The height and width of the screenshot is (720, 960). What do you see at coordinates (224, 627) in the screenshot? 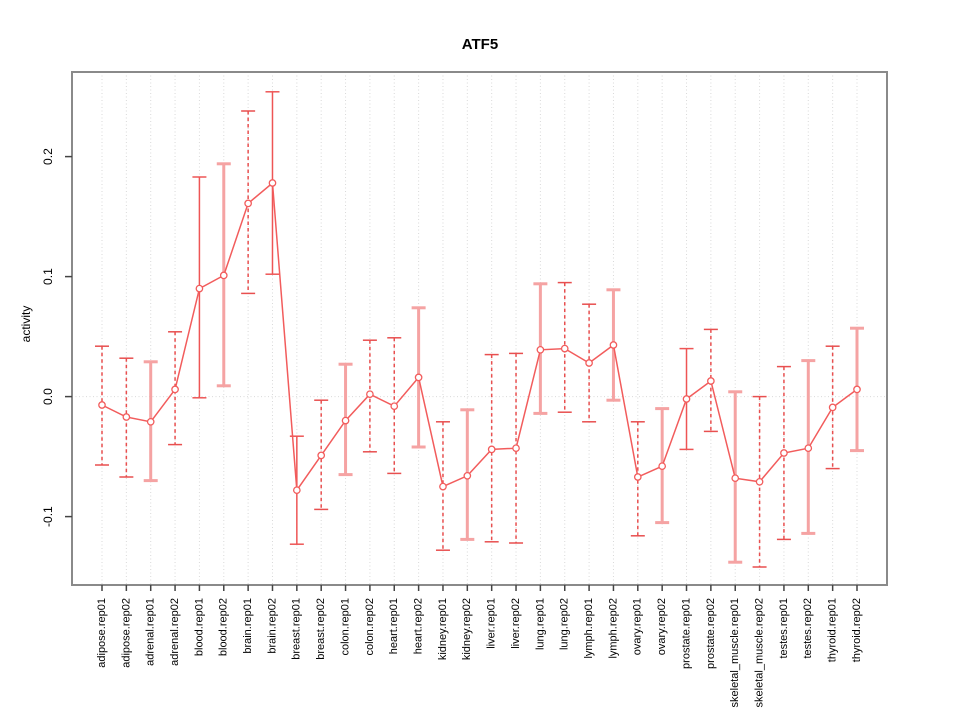
I see `x-tick-label: blood.rep02` at bounding box center [224, 627].